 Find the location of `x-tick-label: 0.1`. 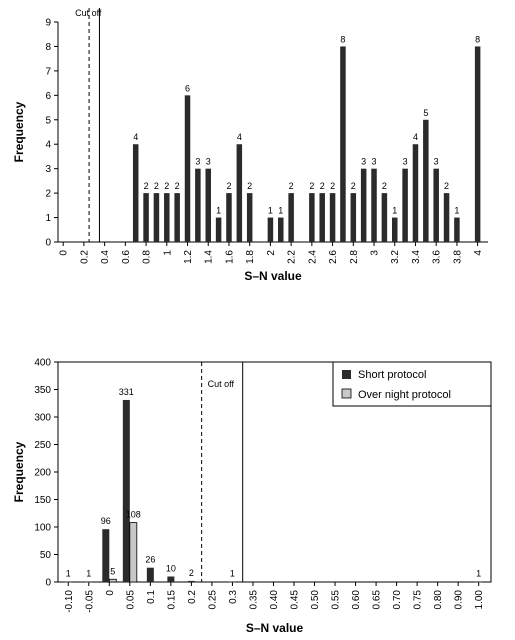

x-tick-label: 0.1 is located at coordinates (151, 597).